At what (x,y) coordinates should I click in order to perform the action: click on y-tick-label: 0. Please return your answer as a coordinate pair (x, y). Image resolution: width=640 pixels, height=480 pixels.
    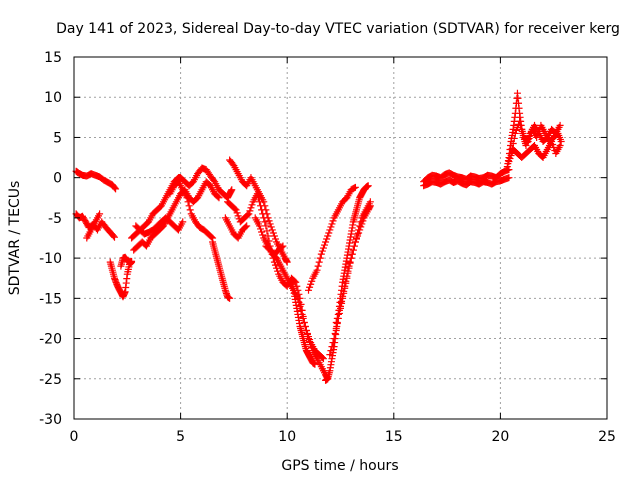
    Looking at the image, I should click on (57, 179).